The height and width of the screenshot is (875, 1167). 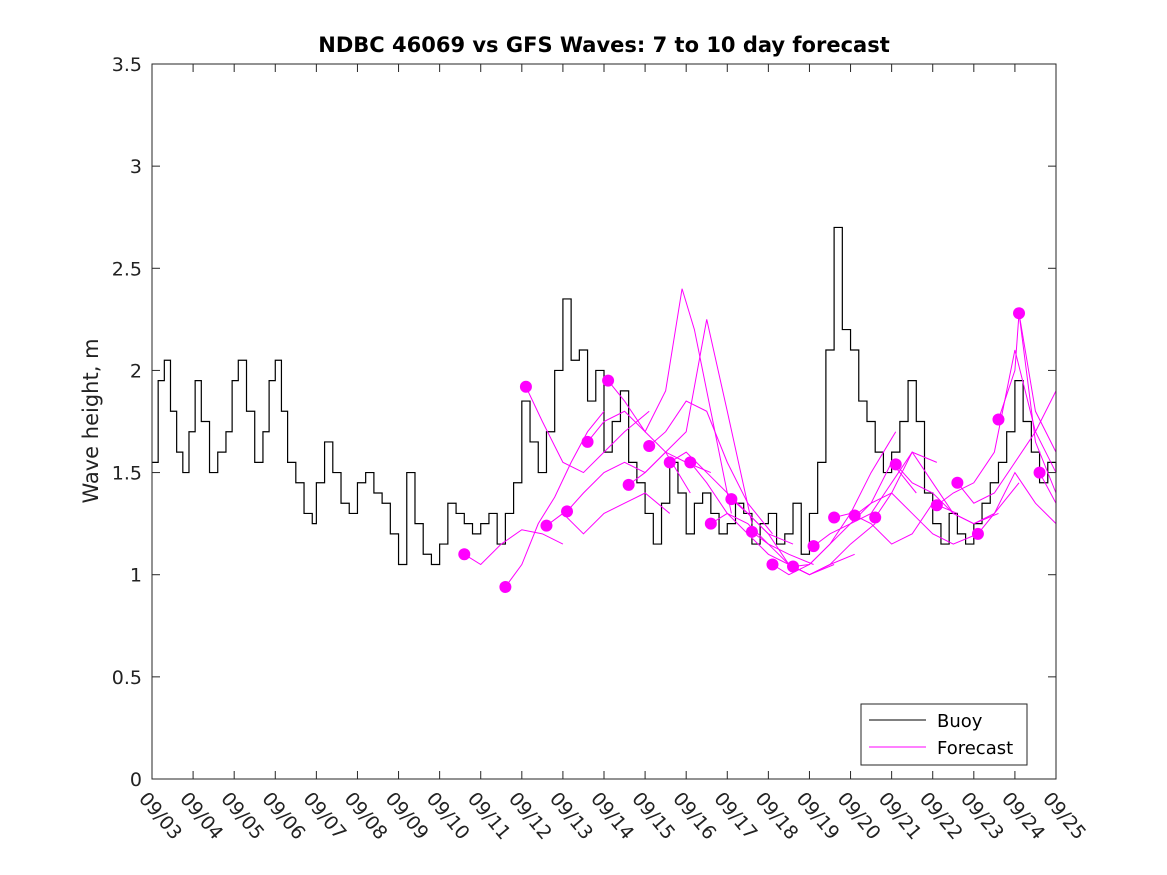 I want to click on y-tick-label: 1.5, so click(x=127, y=474).